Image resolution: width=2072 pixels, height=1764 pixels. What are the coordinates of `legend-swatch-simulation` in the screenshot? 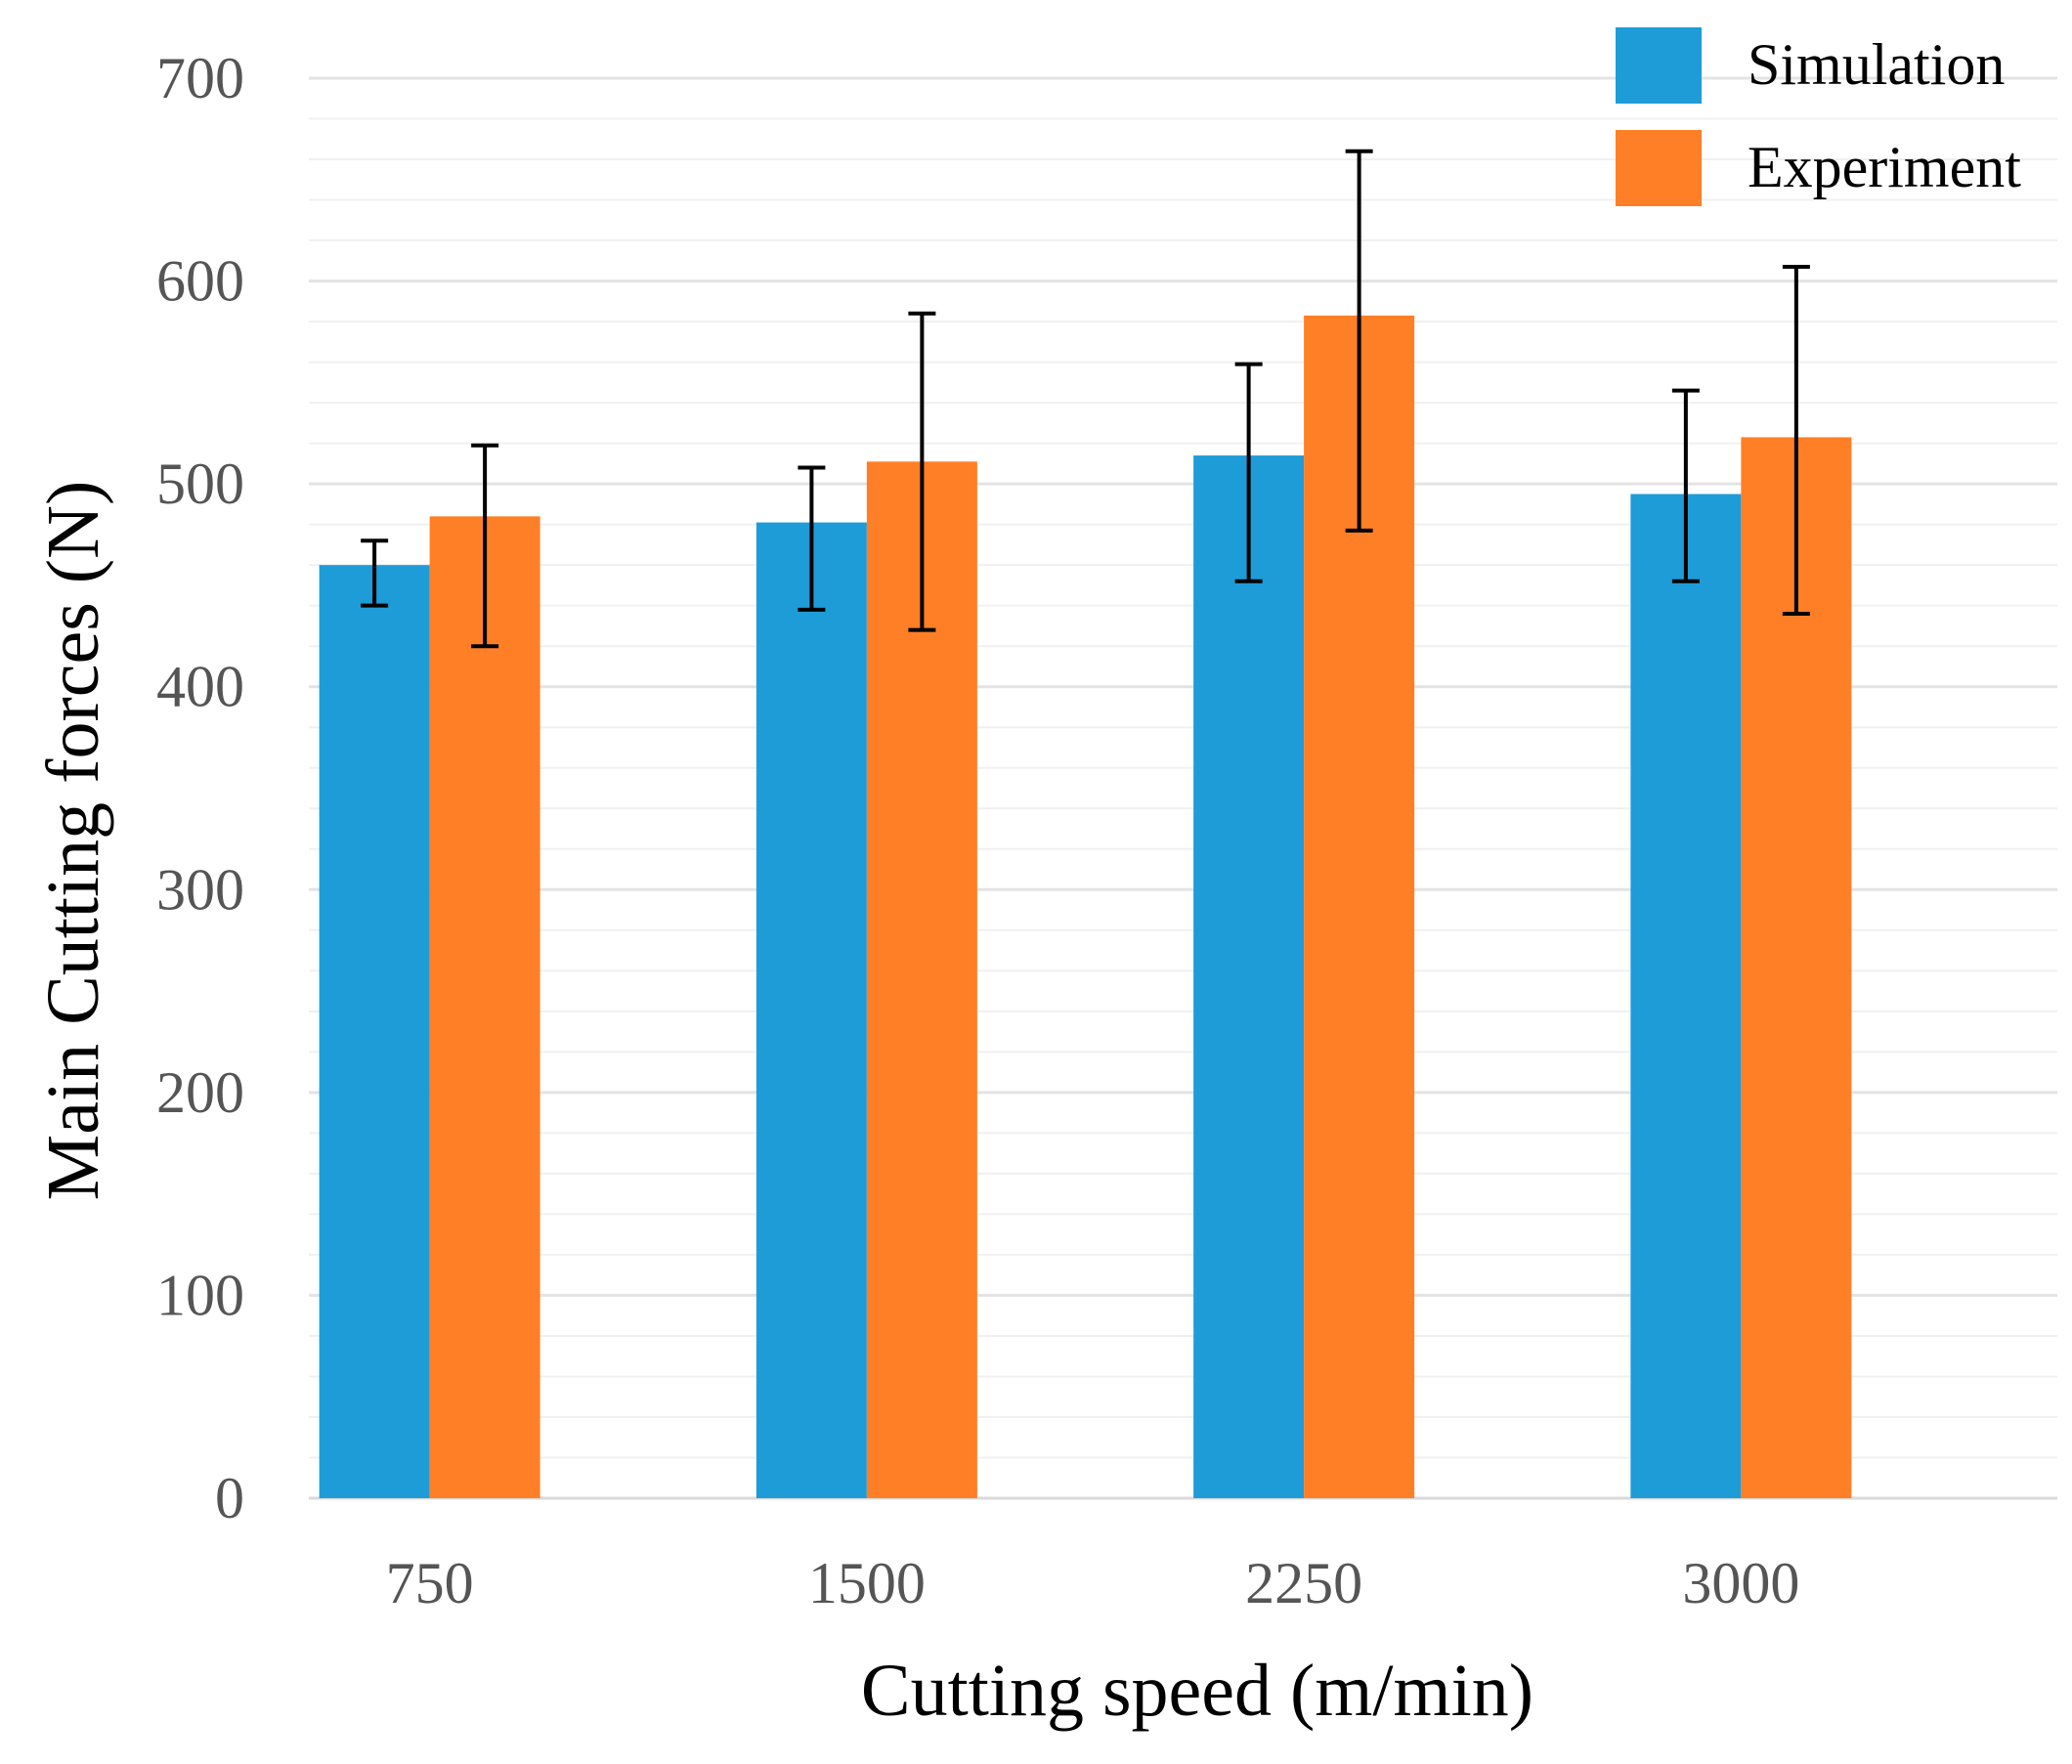 It's located at (1659, 66).